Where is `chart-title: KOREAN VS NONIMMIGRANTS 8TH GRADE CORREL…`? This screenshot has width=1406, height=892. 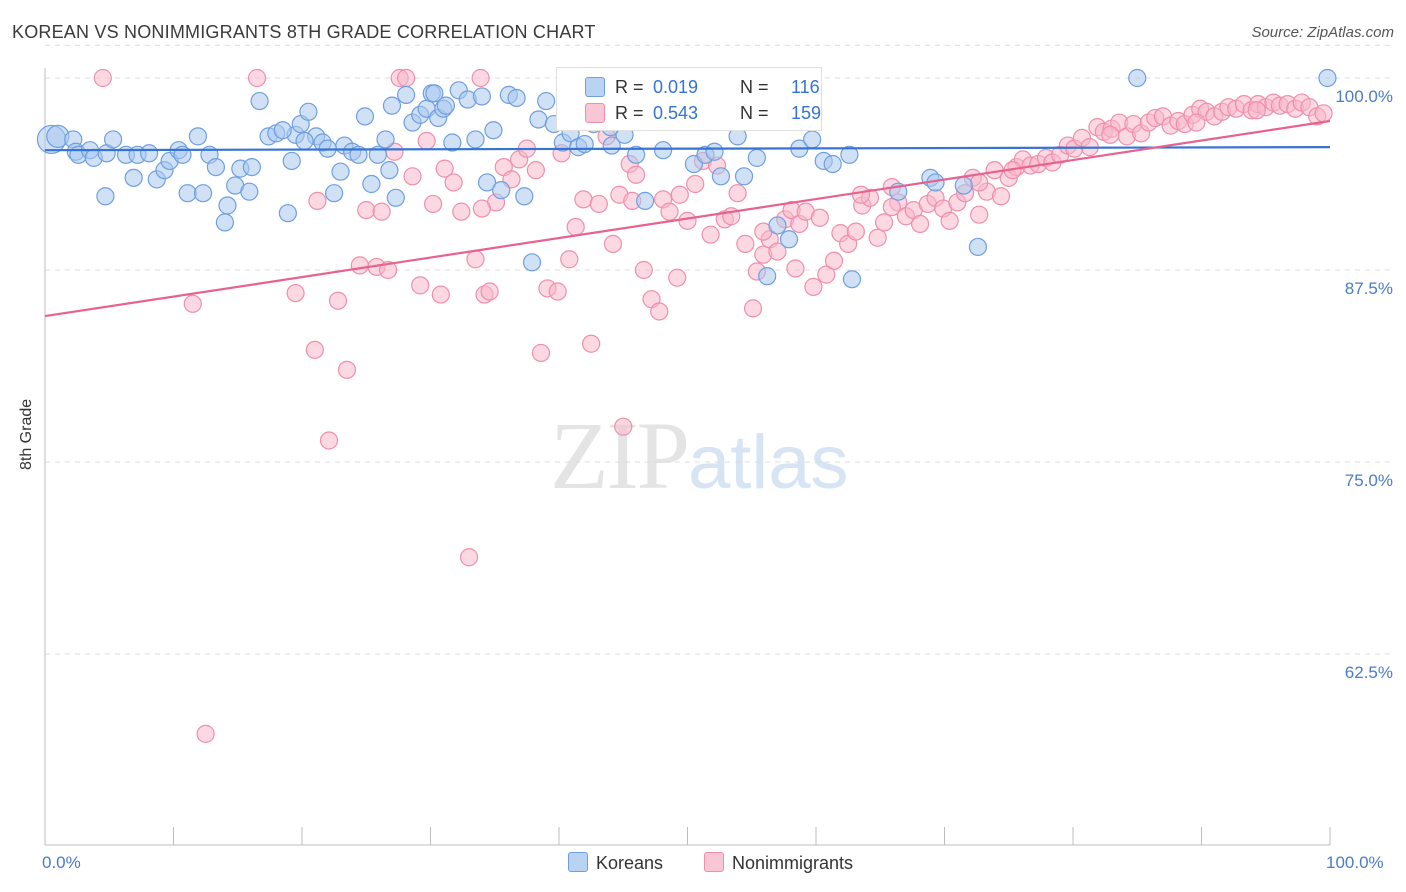
chart-title: KOREAN VS NONIMMIGRANTS 8TH GRADE CORREL… is located at coordinates (304, 32).